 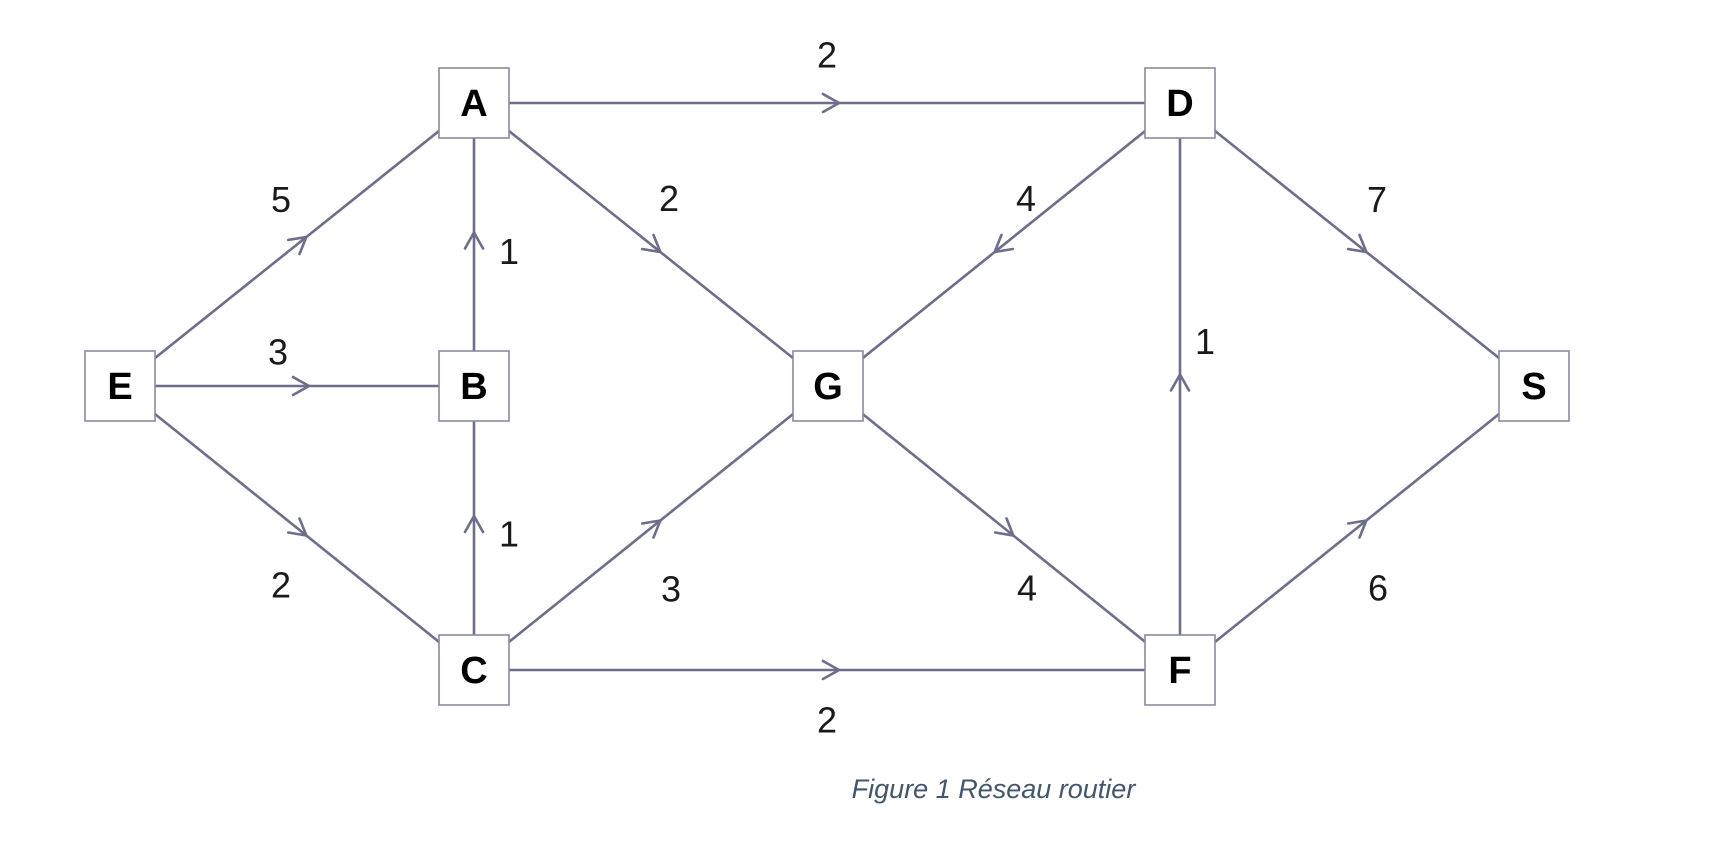 I want to click on node-s: S, so click(x=1534, y=386).